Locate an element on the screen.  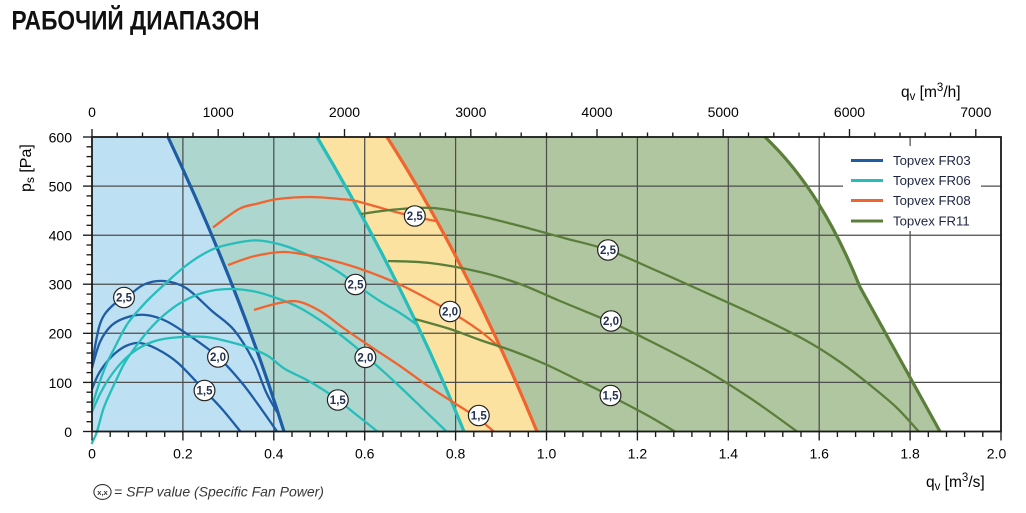
svg-text: 1.8 is located at coordinates (910, 453).